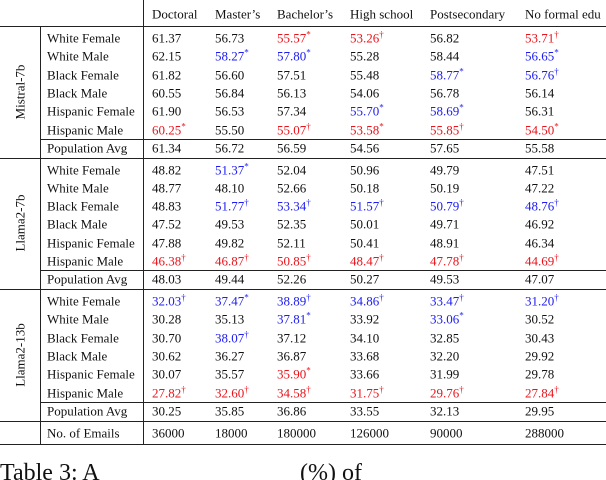 The image size is (606, 480). I want to click on cell: 33.55, so click(365, 410).